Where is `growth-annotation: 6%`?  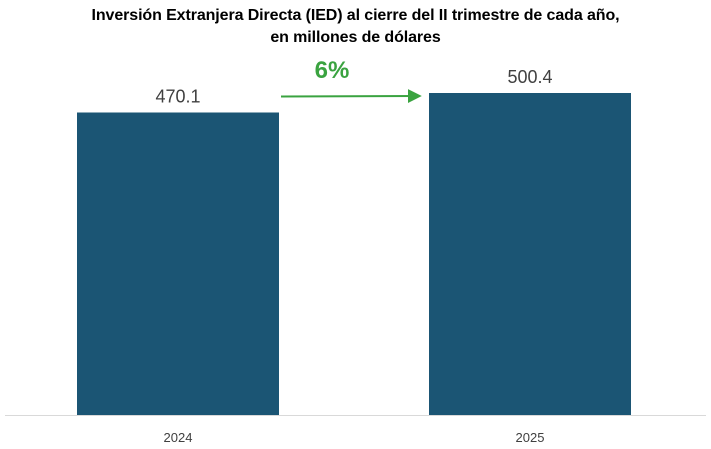 growth-annotation: 6% is located at coordinates (351, 80).